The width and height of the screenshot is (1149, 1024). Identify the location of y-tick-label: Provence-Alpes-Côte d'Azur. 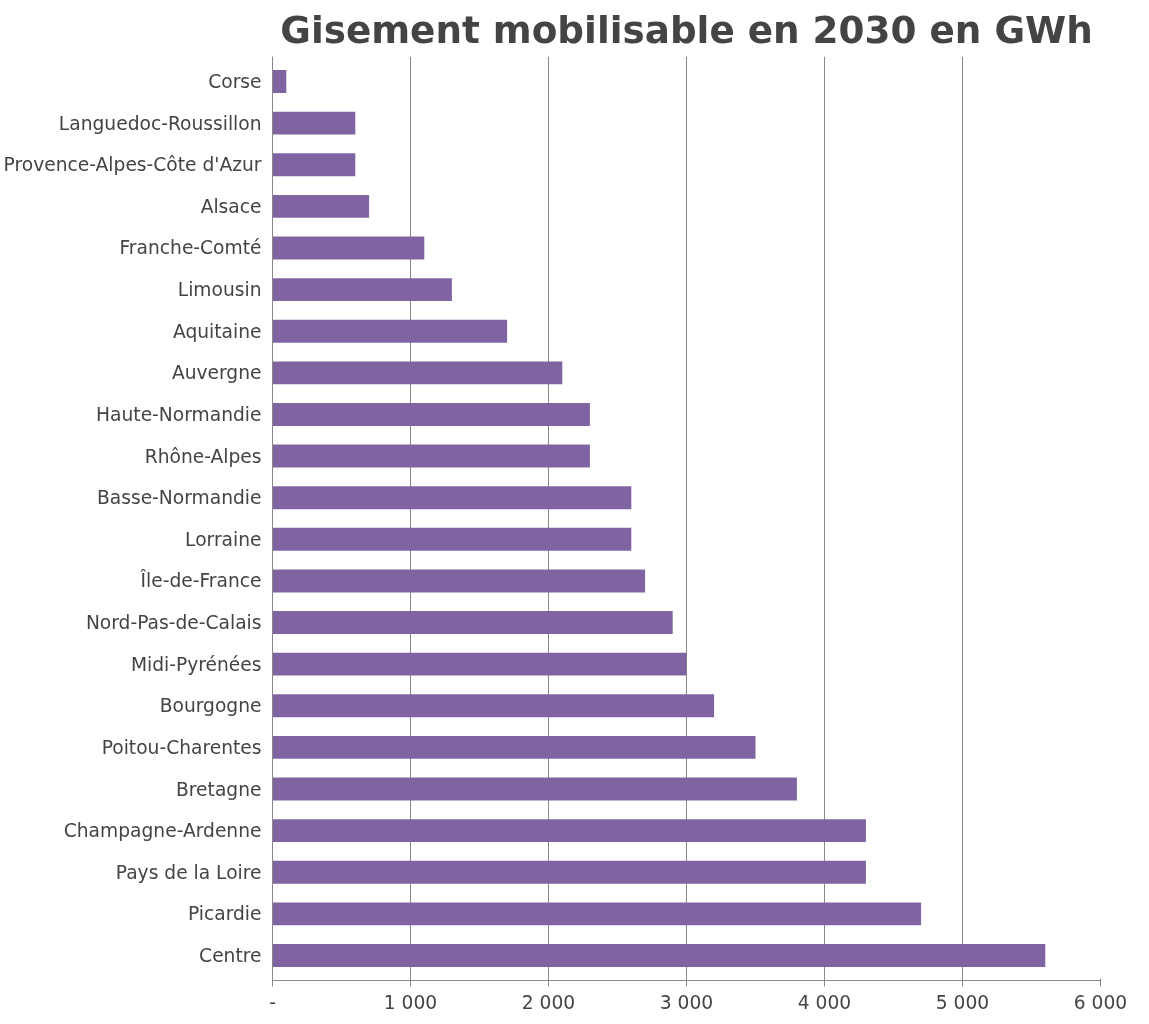
(132, 165).